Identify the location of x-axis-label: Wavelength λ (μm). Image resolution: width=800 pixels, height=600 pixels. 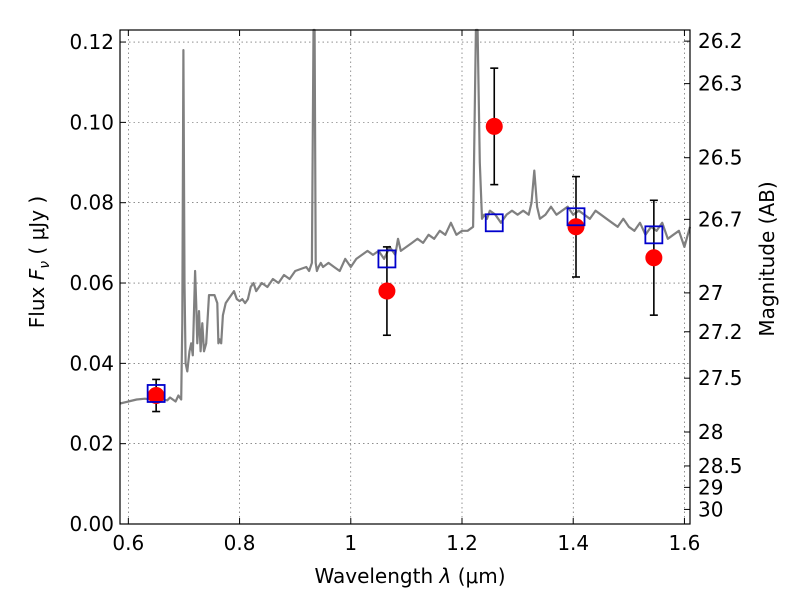
(409, 576).